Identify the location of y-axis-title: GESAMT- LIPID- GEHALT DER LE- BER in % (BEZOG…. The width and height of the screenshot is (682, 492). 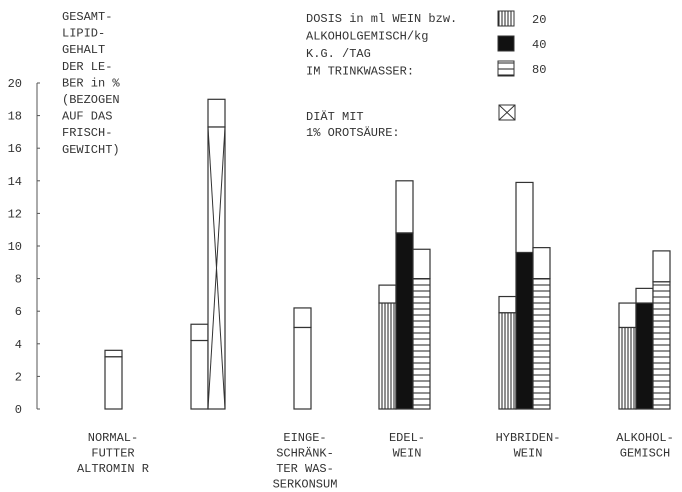
(91, 83).